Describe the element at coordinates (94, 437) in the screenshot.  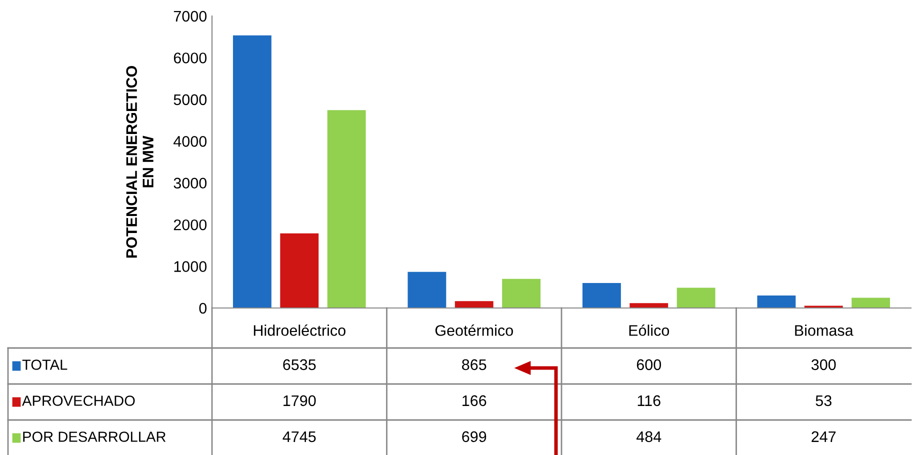
I see `legend-label: POR DESARROLLAR` at that location.